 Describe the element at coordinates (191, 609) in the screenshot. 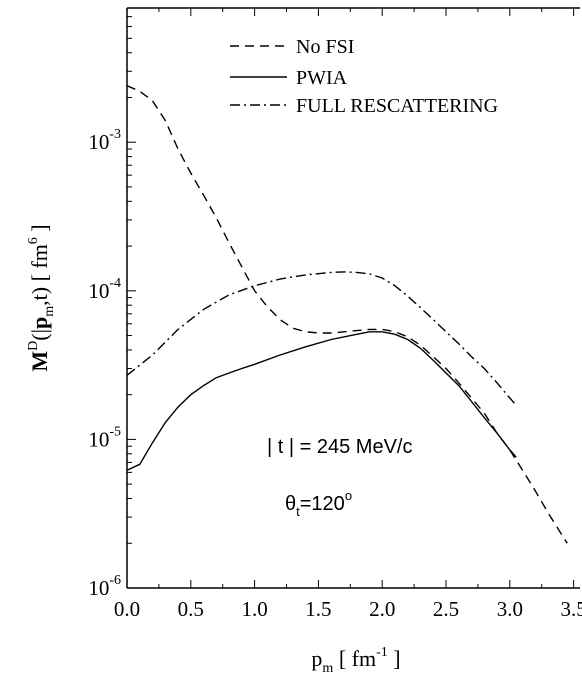

I see `x-tick-label: 0.5` at that location.